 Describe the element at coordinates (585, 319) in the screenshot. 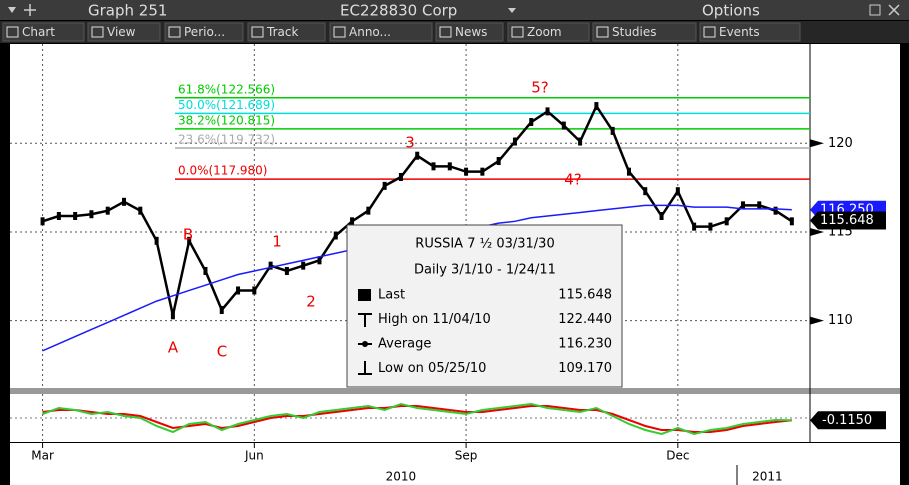

I see `legend-value: 122.440` at that location.